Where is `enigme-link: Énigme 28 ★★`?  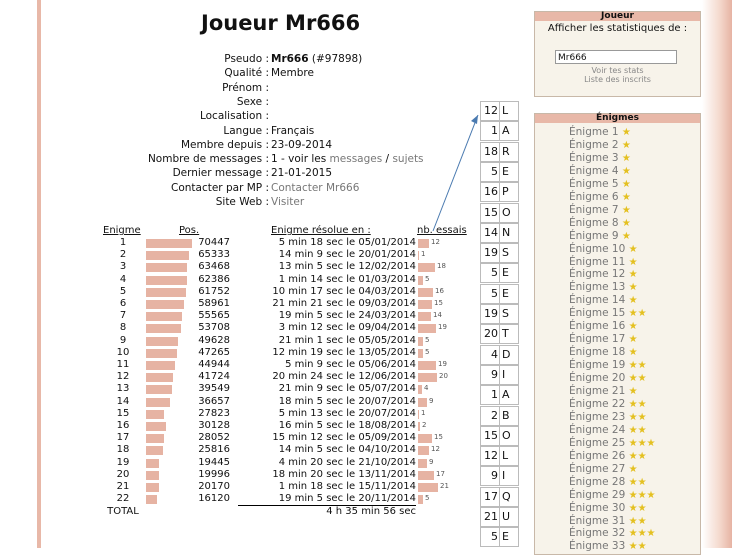 enigme-link: Énigme 28 ★★ is located at coordinates (617, 482).